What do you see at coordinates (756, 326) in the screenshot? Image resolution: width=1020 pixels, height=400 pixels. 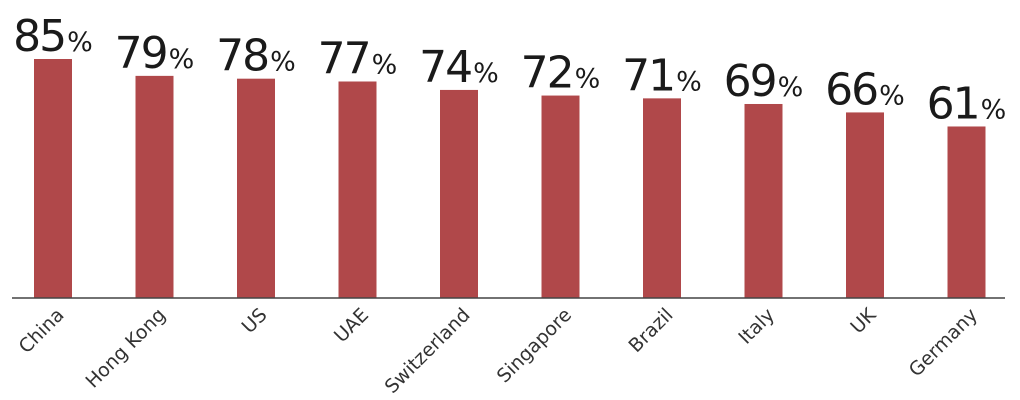 I see `category-label: Italy` at bounding box center [756, 326].